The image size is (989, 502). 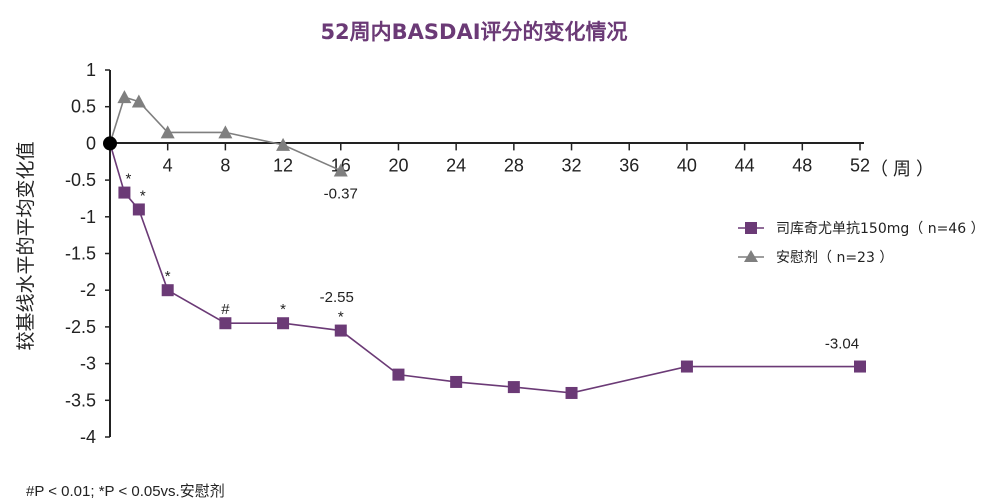 I want to click on x-tick-label: 48, so click(x=802, y=165).